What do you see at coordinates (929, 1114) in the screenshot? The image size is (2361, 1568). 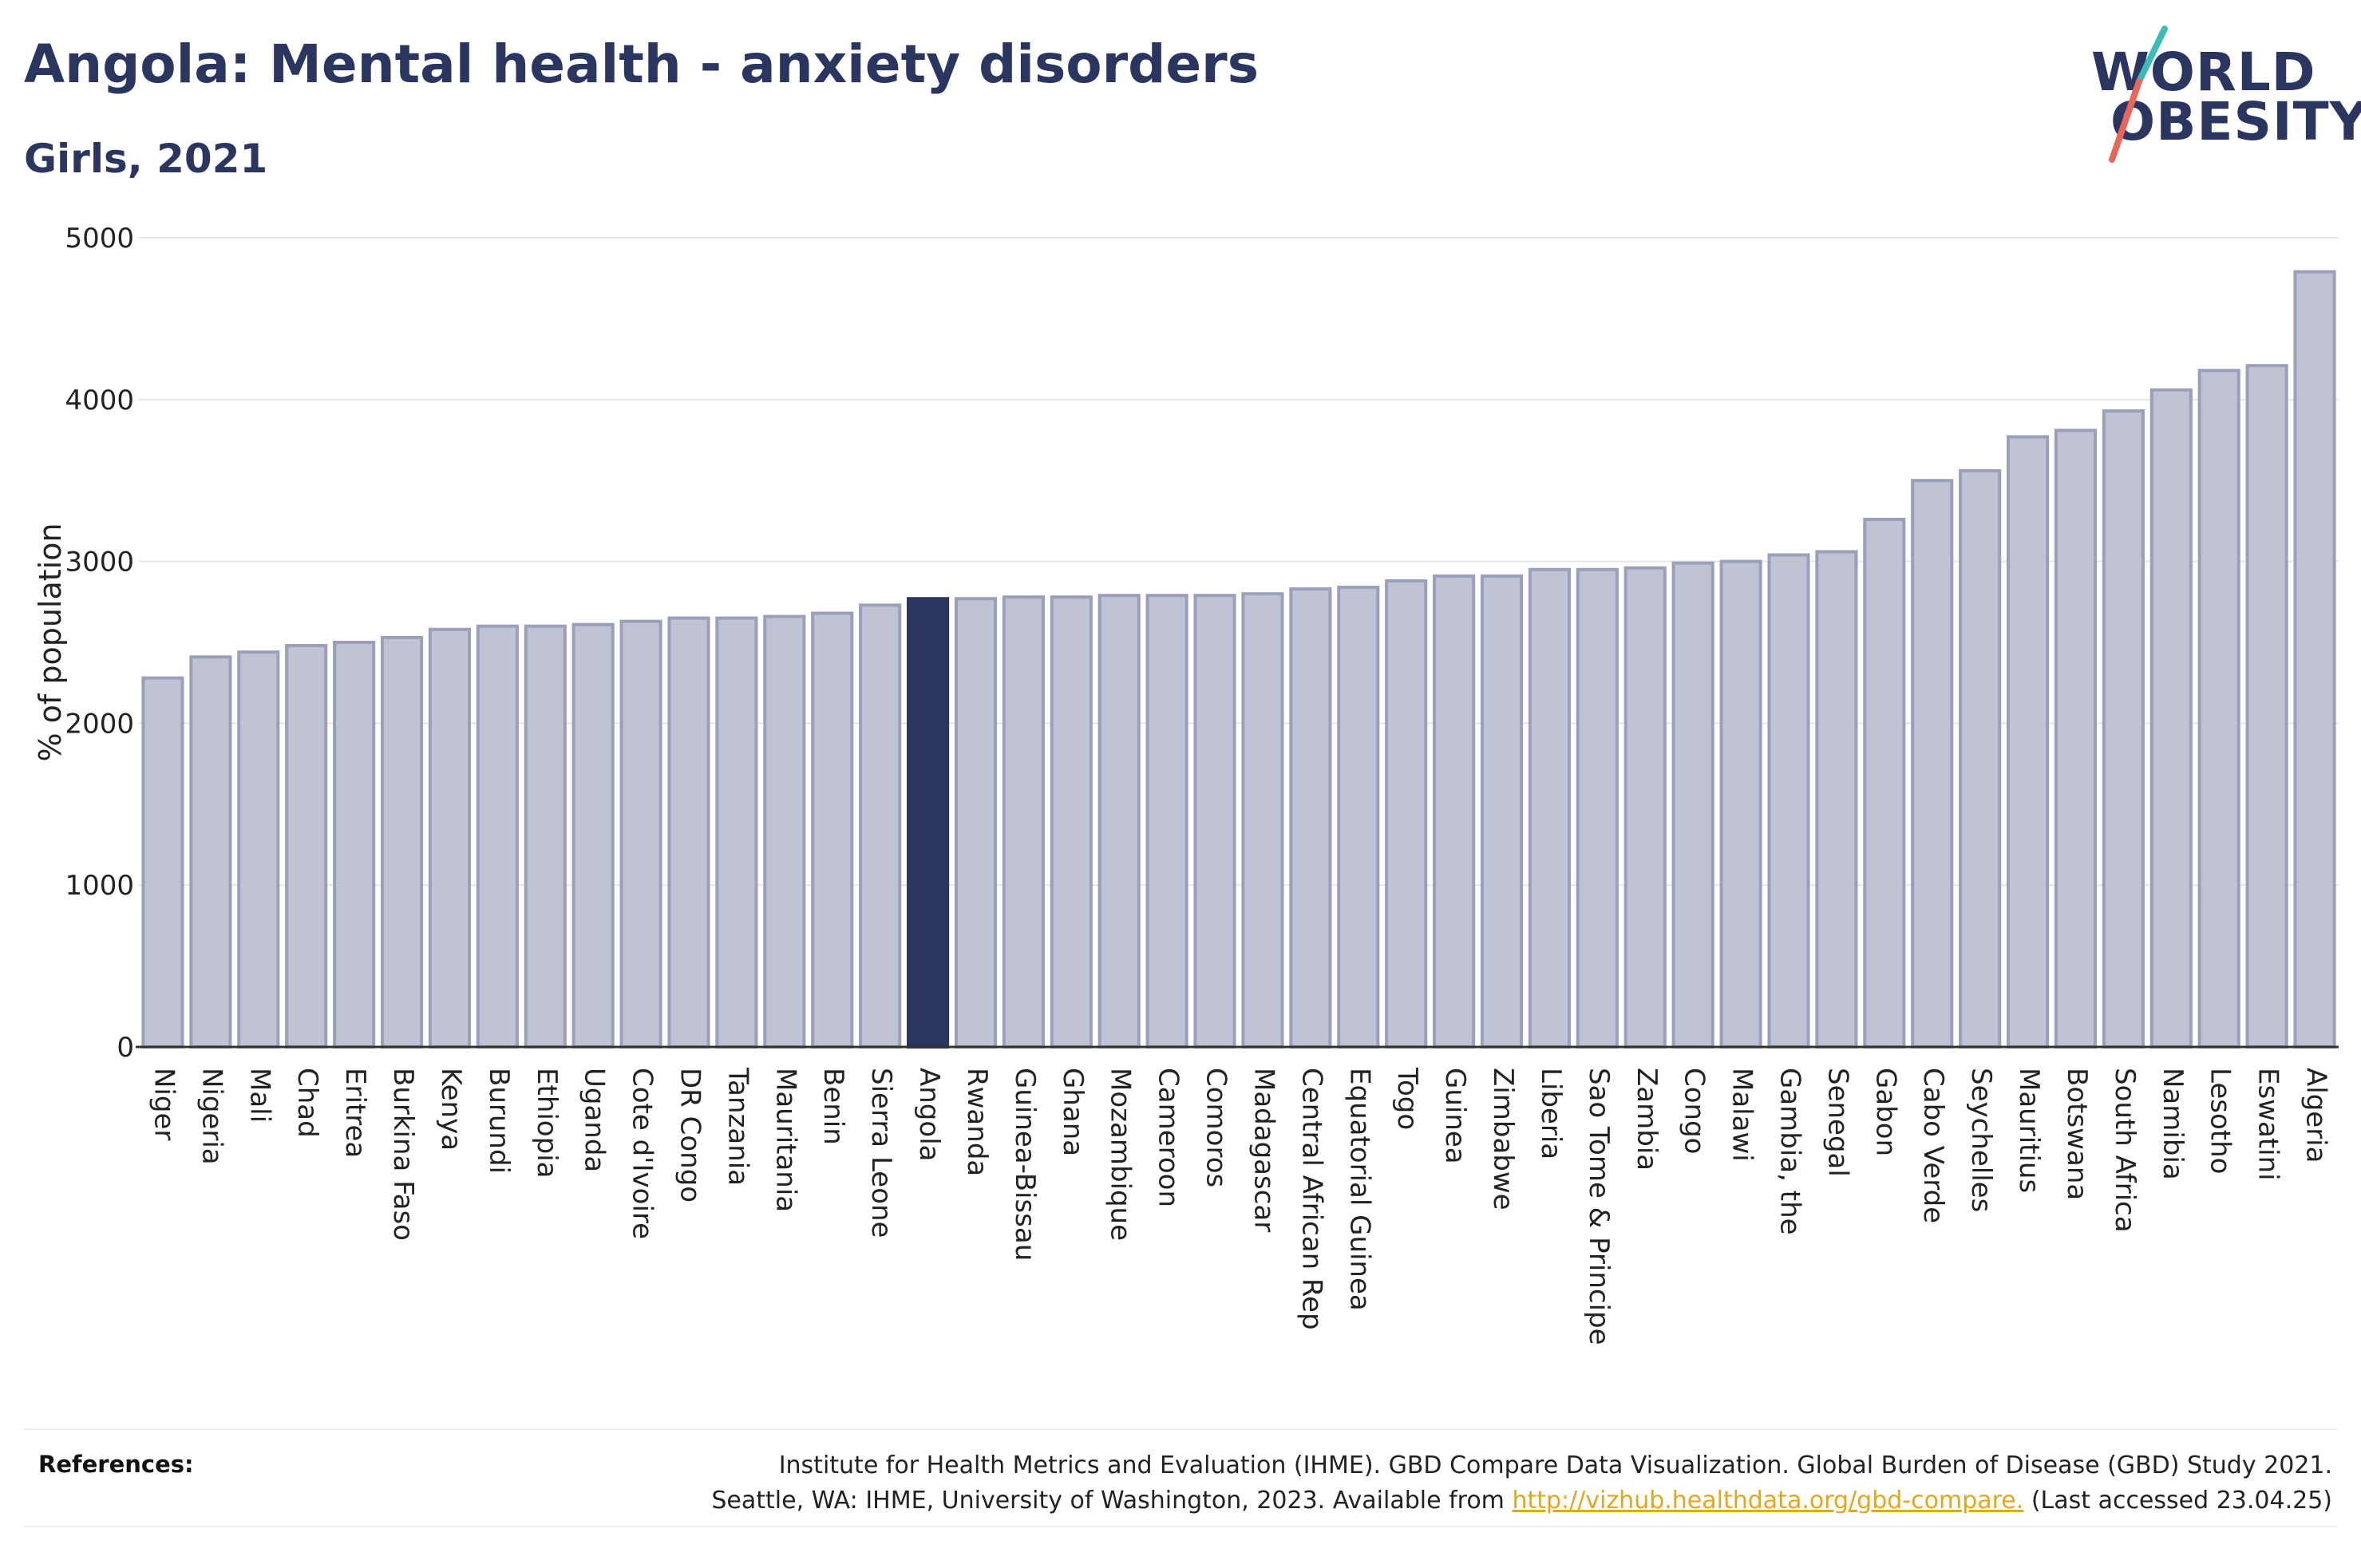 I see `x-tick-label: Angola` at bounding box center [929, 1114].